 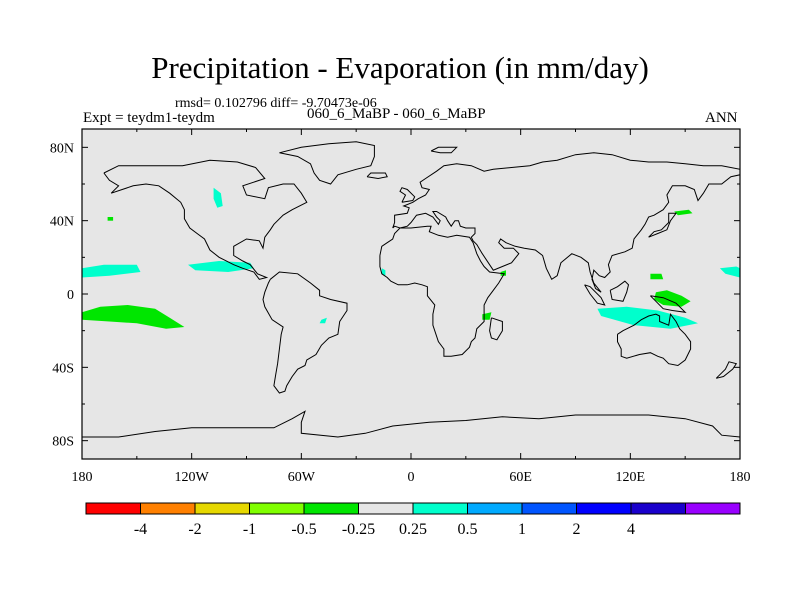 I want to click on stats-text: rmsd= 0.102796 diff= -9.70473e-06, so click(x=276, y=103).